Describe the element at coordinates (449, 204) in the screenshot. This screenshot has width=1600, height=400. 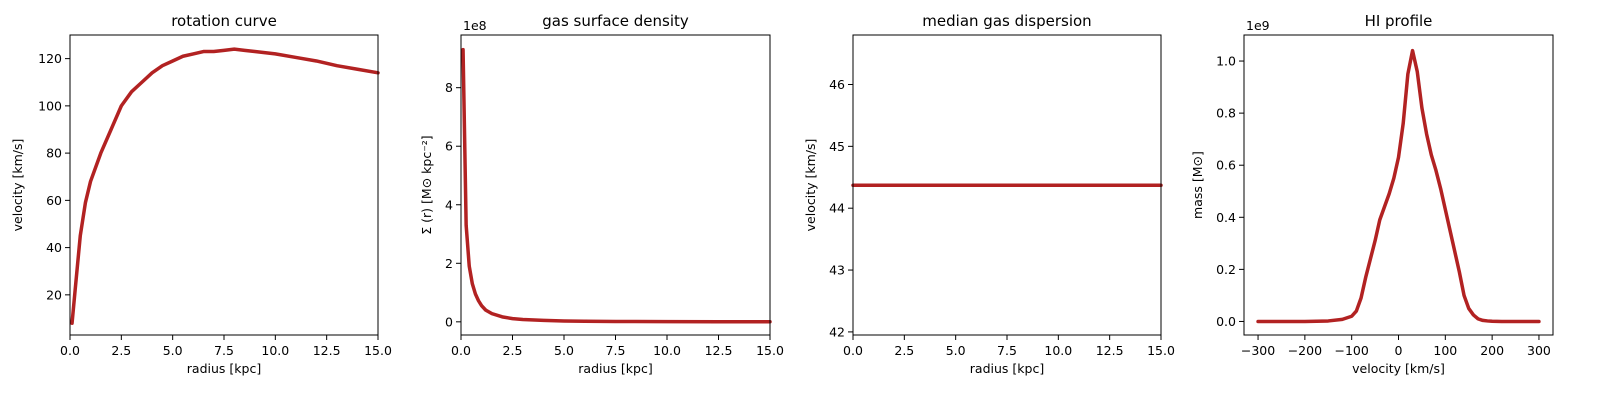
I see `y-tick-label: 4` at that location.